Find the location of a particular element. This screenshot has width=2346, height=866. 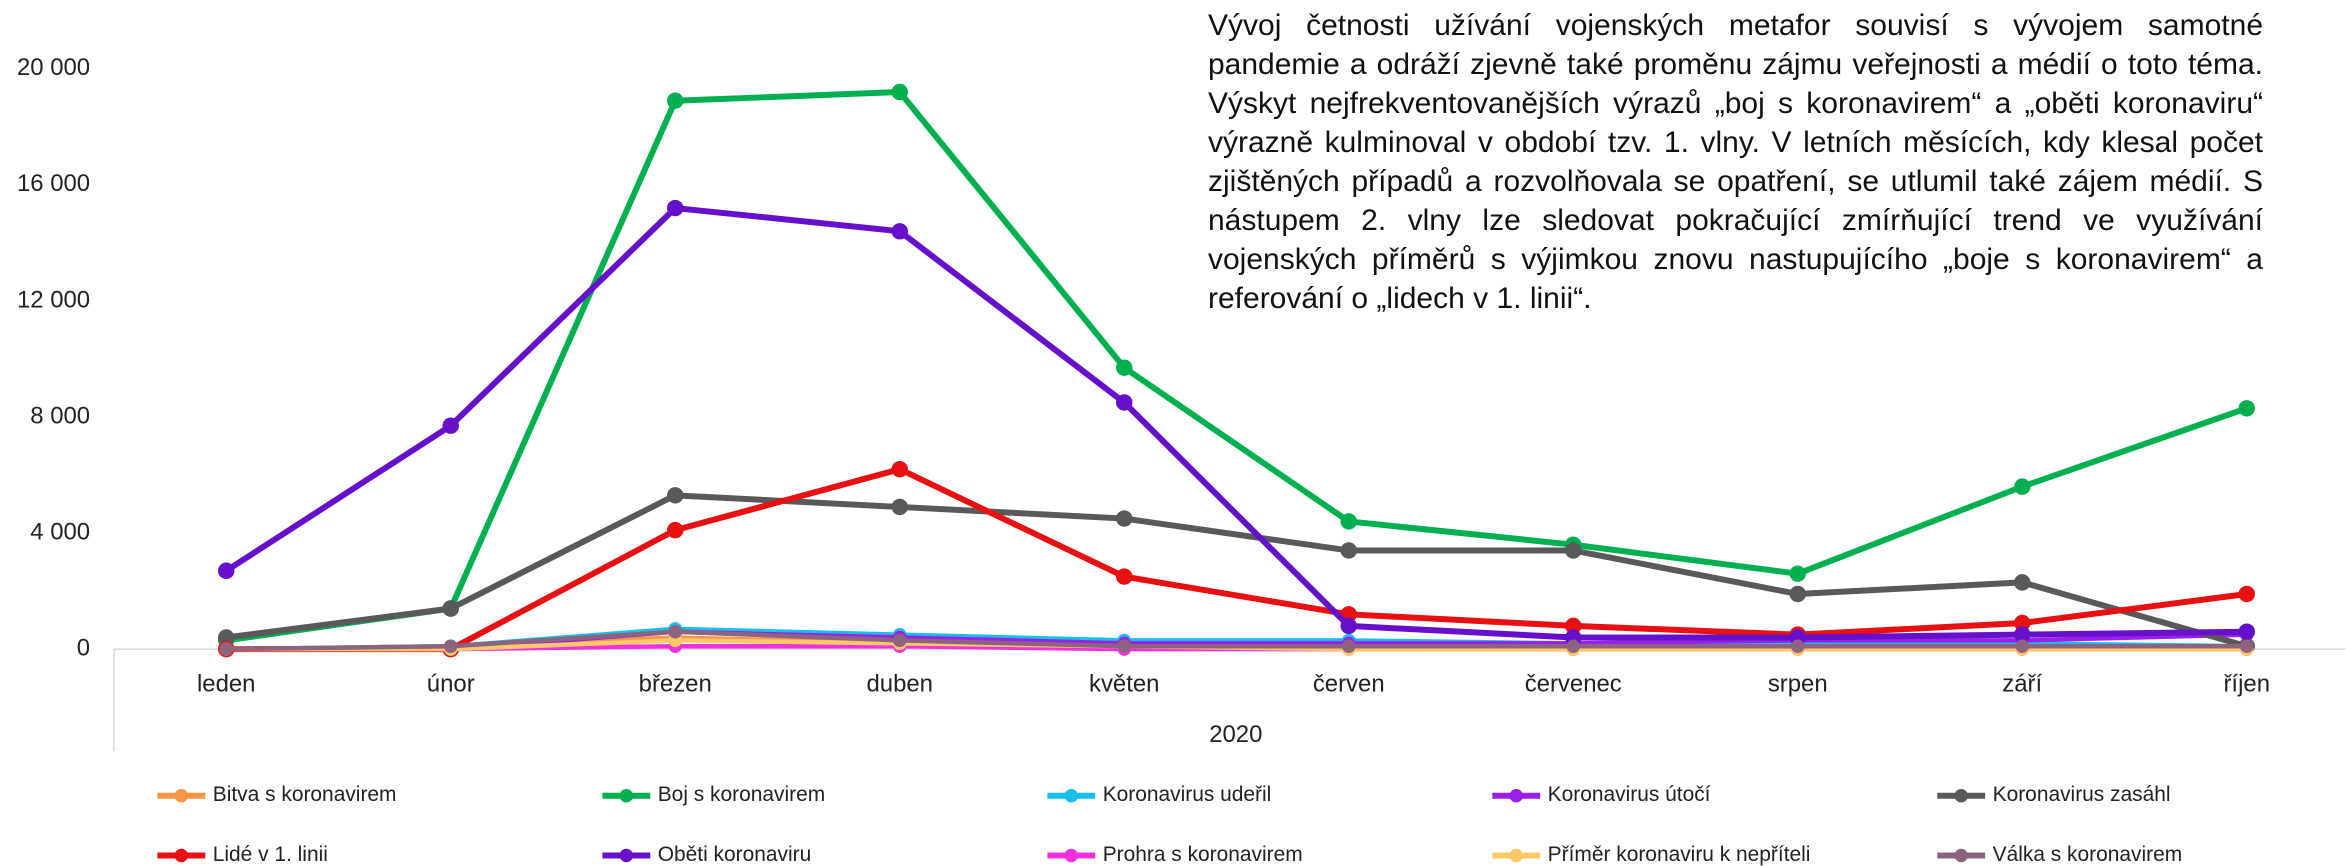

legend-label: Prohra s koronavirem is located at coordinates (1203, 854).